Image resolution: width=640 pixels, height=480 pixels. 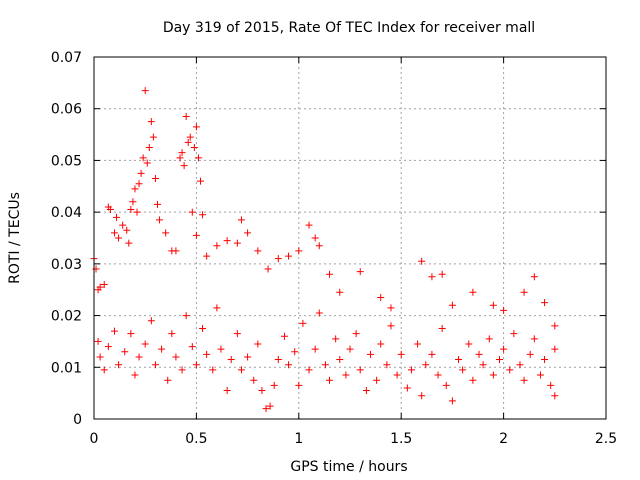 I want to click on y-tick-label: 0, so click(x=77, y=420).